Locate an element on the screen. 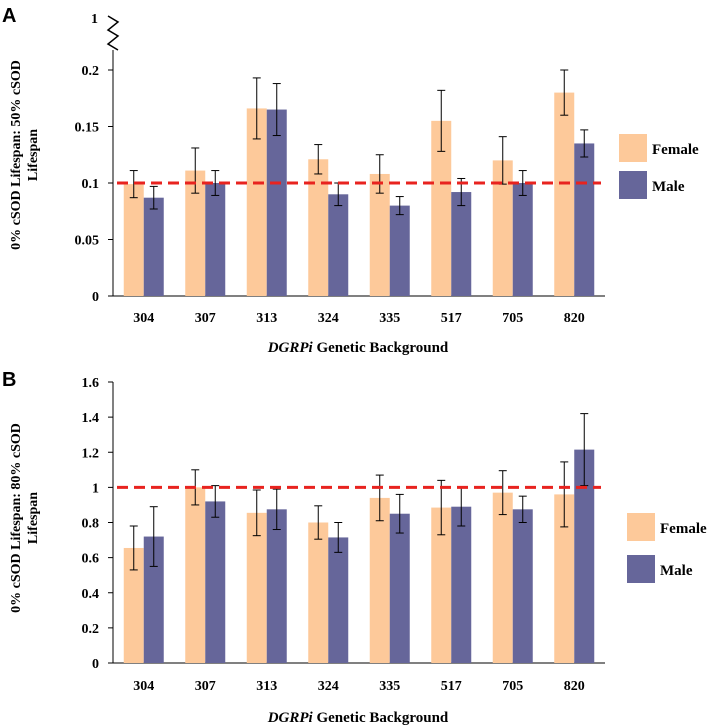 The height and width of the screenshot is (728, 714). panel-b-legend: Female Male is located at coordinates (667, 548).